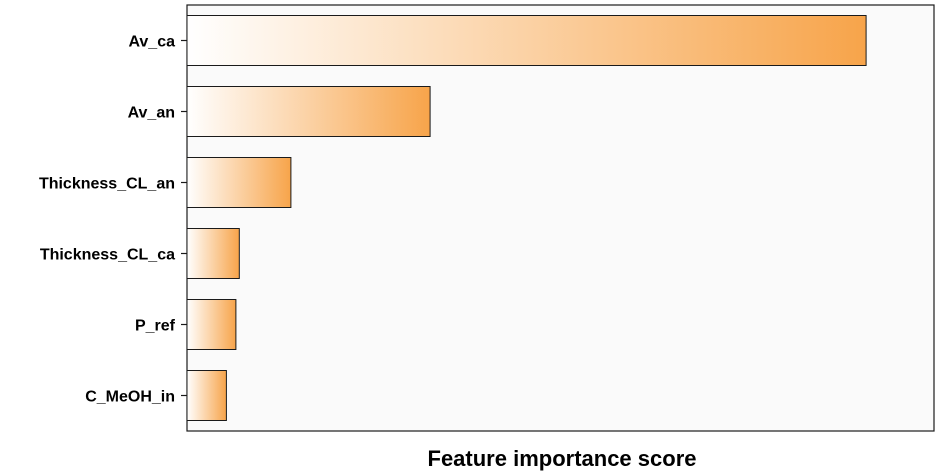 Image resolution: width=943 pixels, height=474 pixels. I want to click on y-tick-label: P_ref, so click(155, 326).